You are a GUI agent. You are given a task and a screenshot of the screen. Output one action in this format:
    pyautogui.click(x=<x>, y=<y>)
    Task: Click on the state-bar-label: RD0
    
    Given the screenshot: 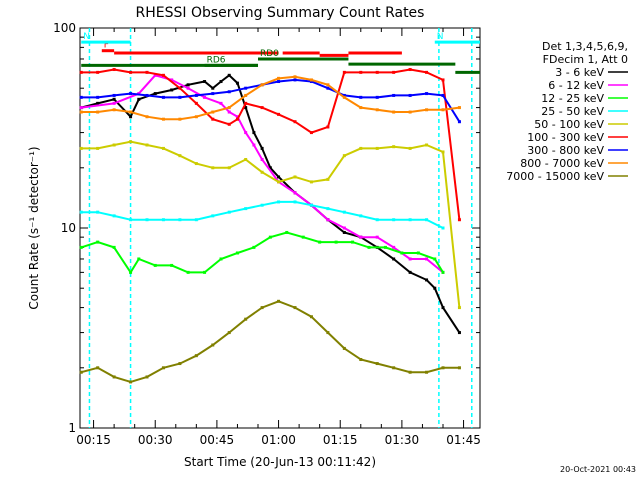 What is the action you would take?
    pyautogui.click(x=269, y=54)
    